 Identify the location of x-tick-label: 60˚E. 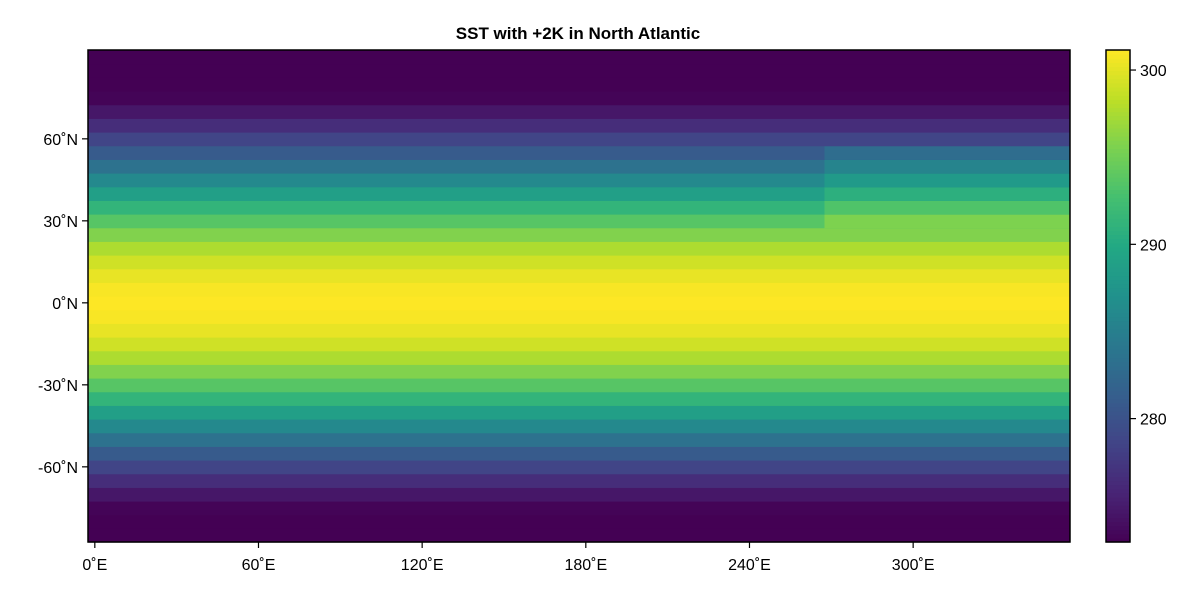
(259, 565).